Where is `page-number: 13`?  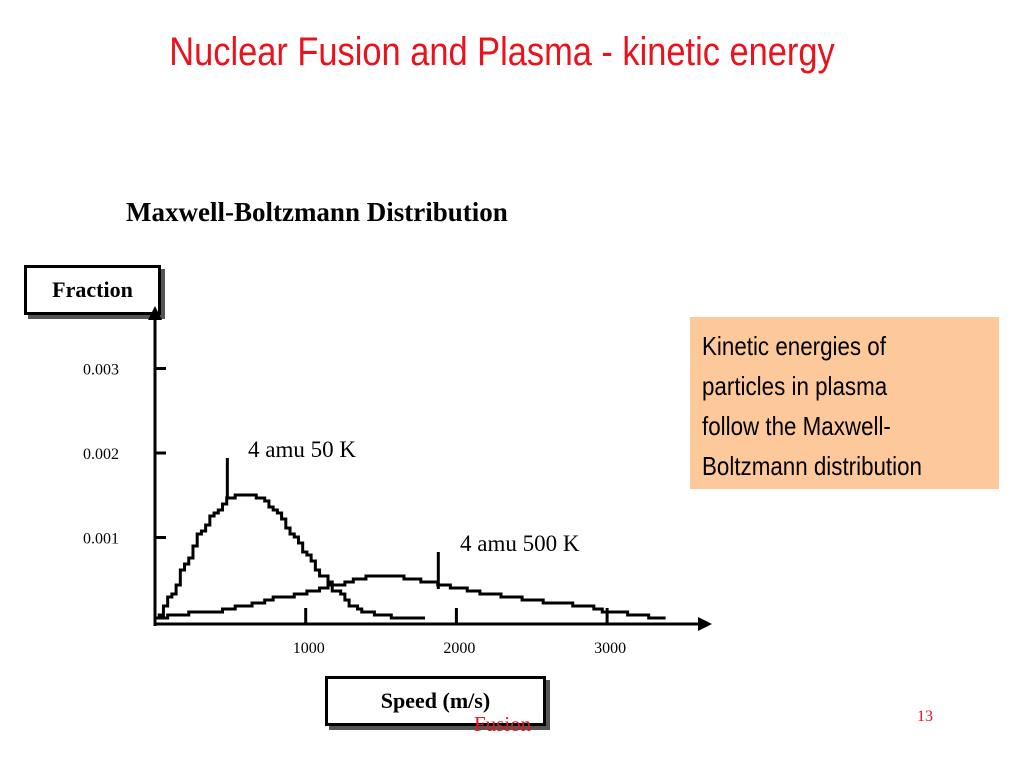
page-number: 13 is located at coordinates (925, 716).